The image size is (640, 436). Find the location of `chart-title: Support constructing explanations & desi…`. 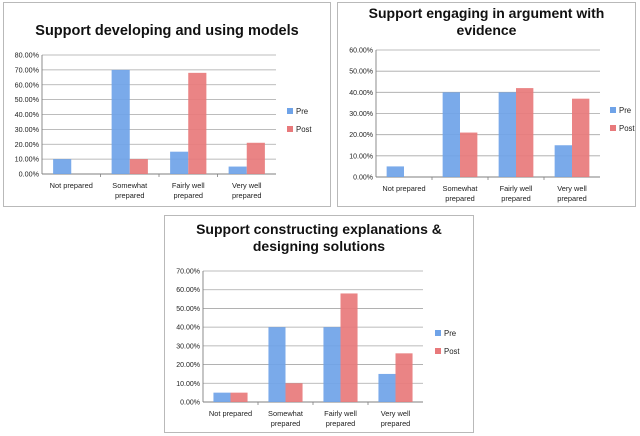

chart-title: Support constructing explanations & desi… is located at coordinates (319, 237).